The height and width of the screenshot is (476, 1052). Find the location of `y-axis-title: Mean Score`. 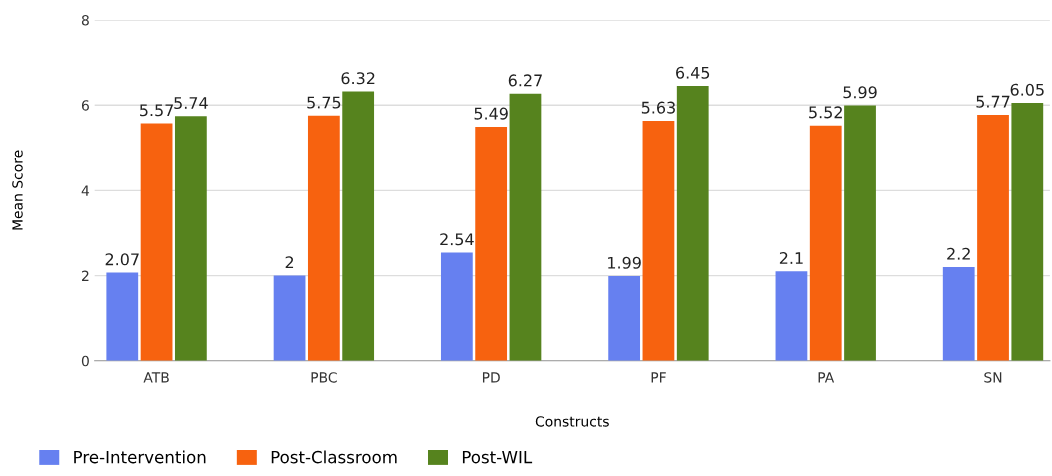

y-axis-title: Mean Score is located at coordinates (17, 190).